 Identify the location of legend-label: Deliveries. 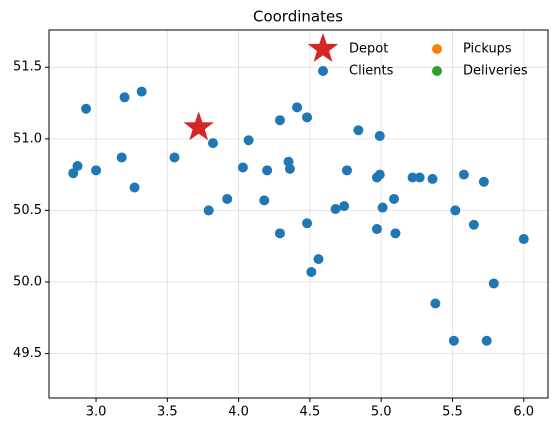
(495, 71).